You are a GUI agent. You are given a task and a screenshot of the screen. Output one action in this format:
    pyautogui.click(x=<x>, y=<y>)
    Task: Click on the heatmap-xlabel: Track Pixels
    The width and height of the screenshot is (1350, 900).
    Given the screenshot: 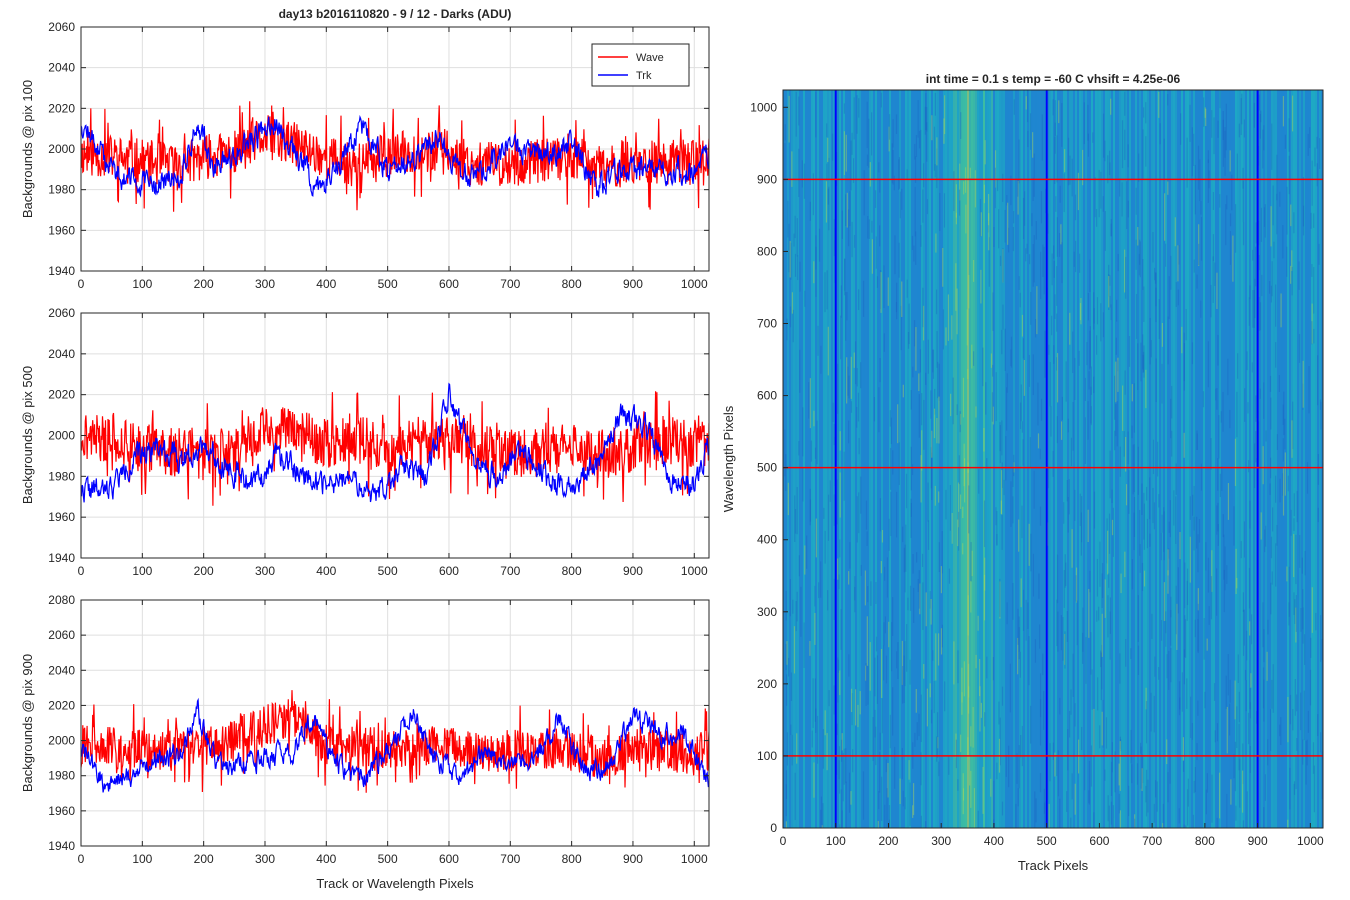 What is the action you would take?
    pyautogui.click(x=1053, y=865)
    